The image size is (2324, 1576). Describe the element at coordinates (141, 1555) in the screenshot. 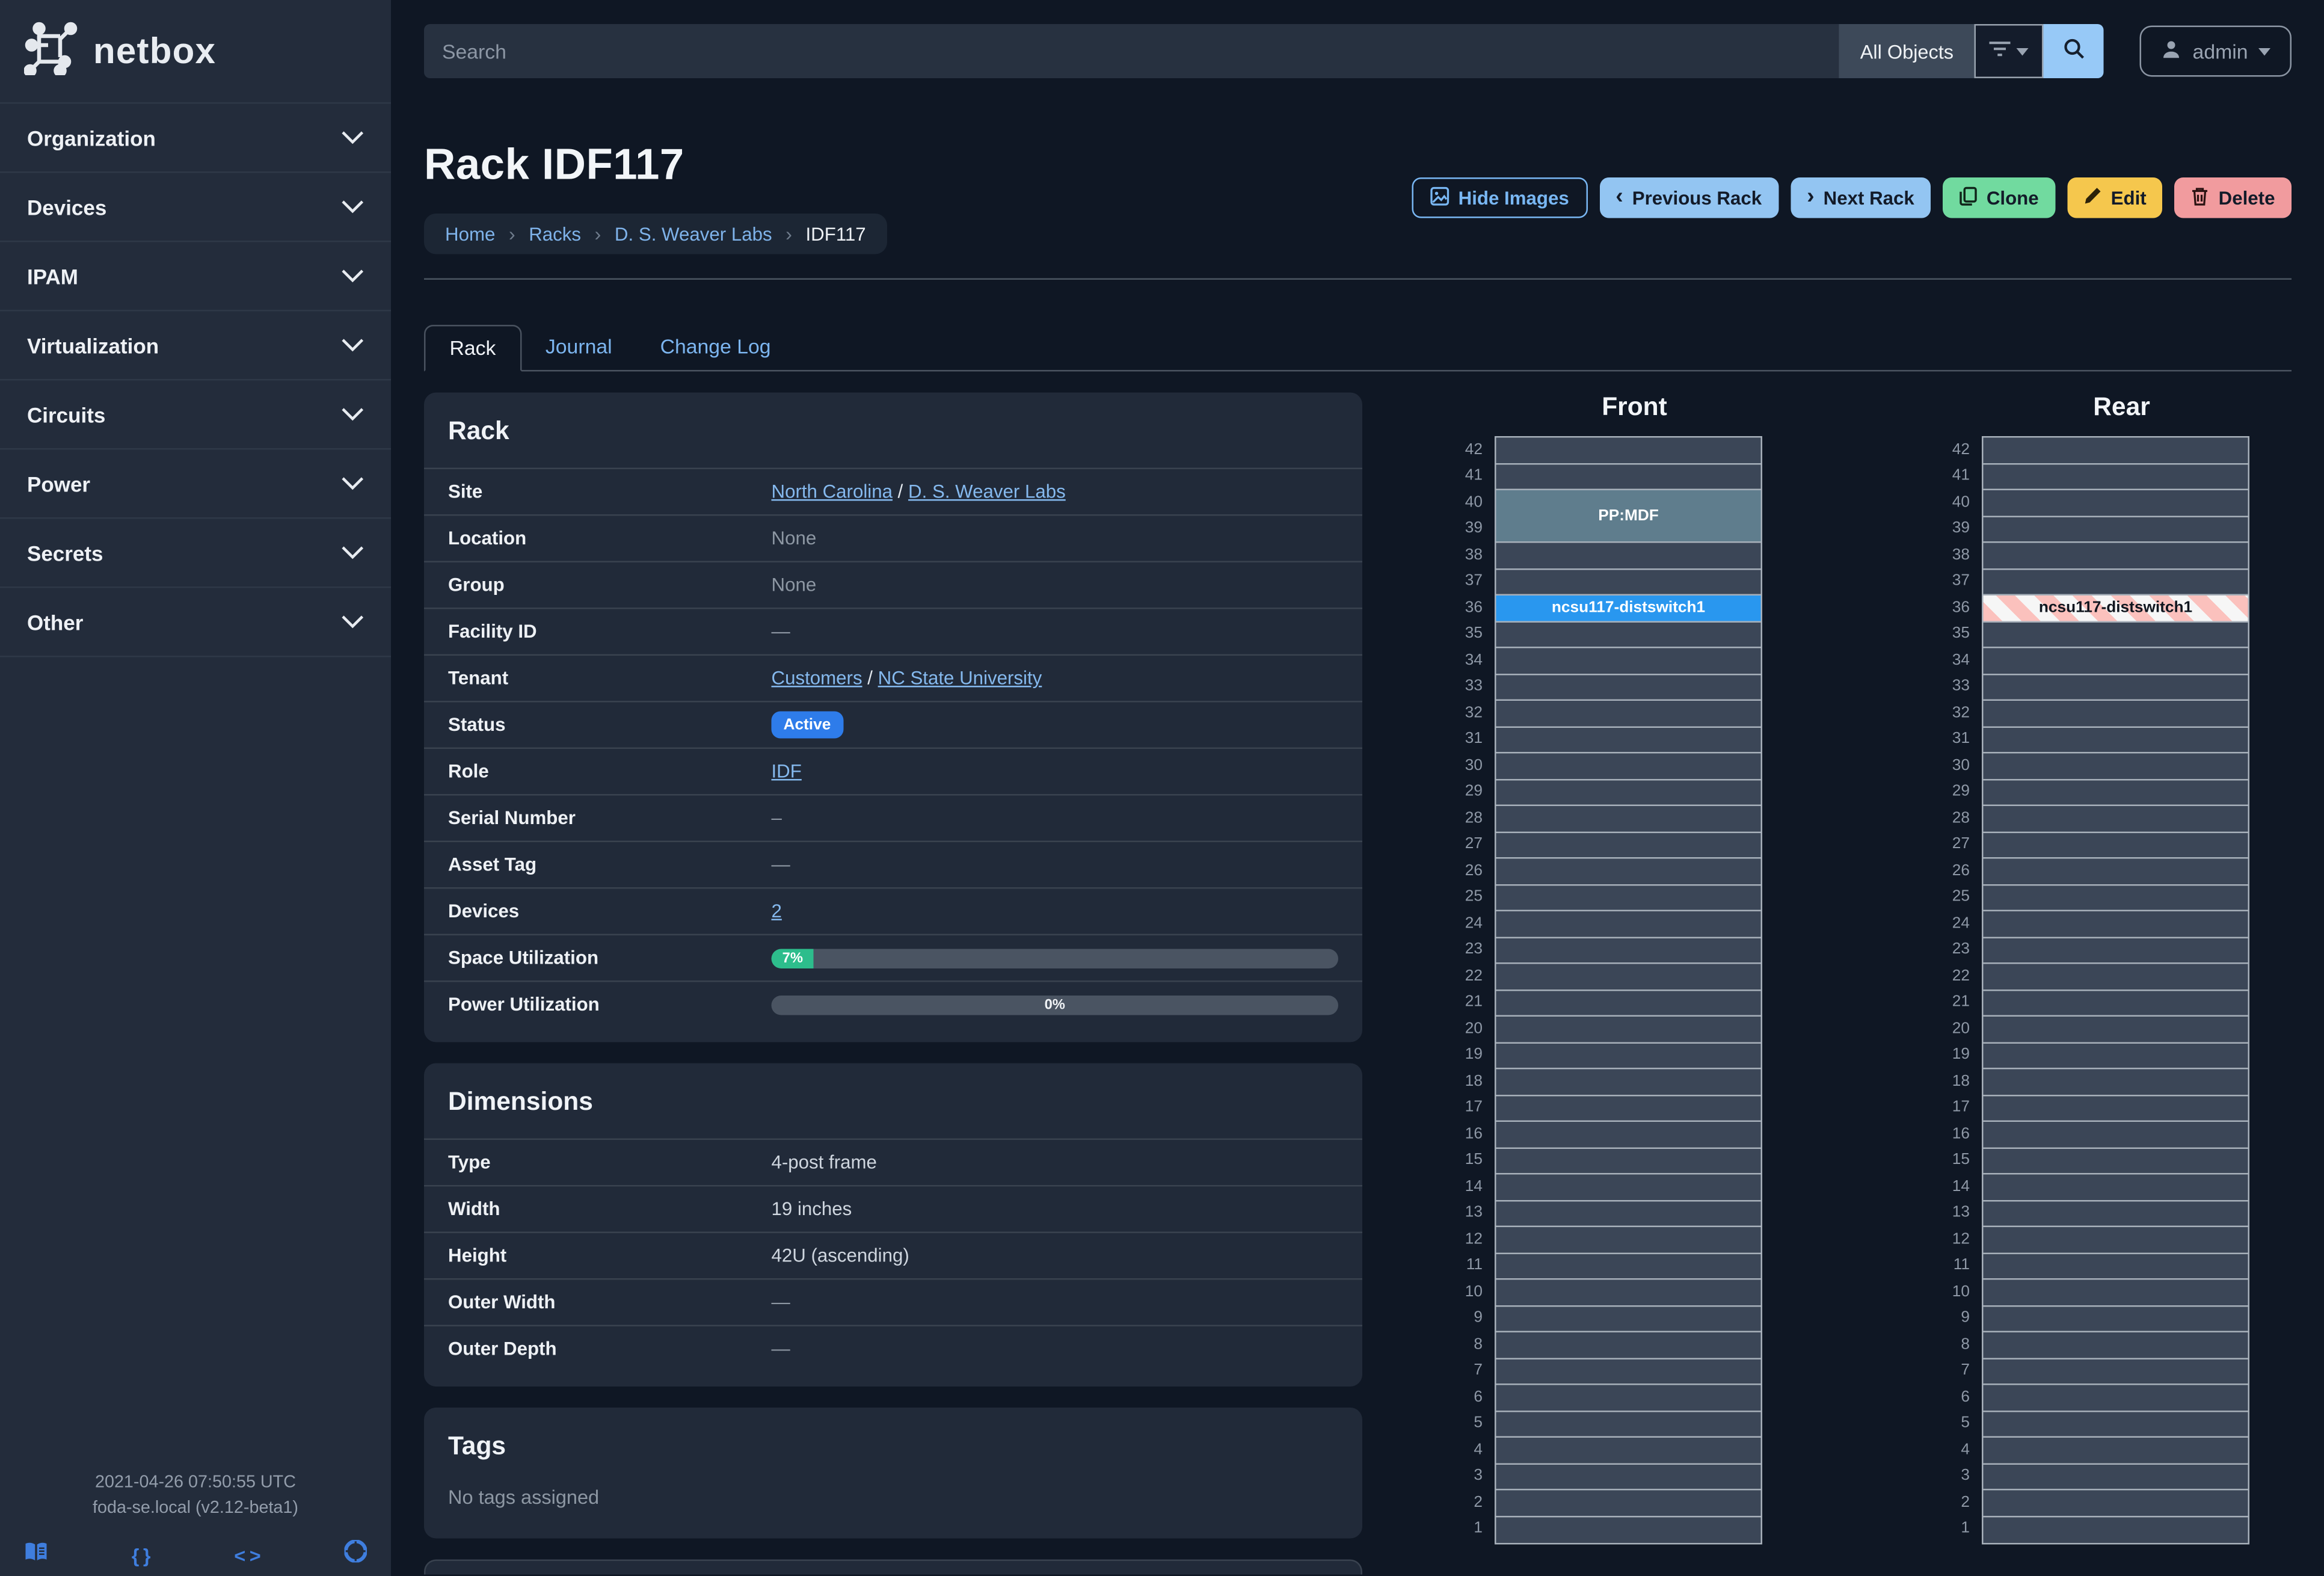

I see `rest-api-icon: { }` at that location.